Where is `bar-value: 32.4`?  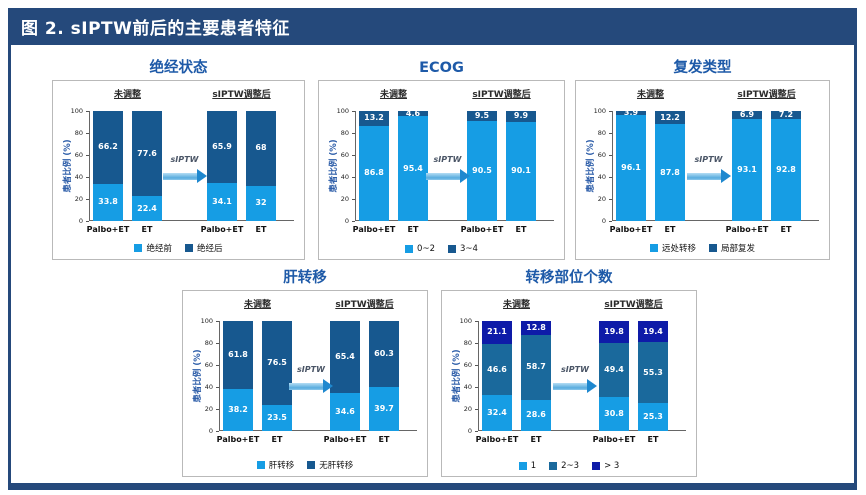
bar-value: 32.4 is located at coordinates (497, 413).